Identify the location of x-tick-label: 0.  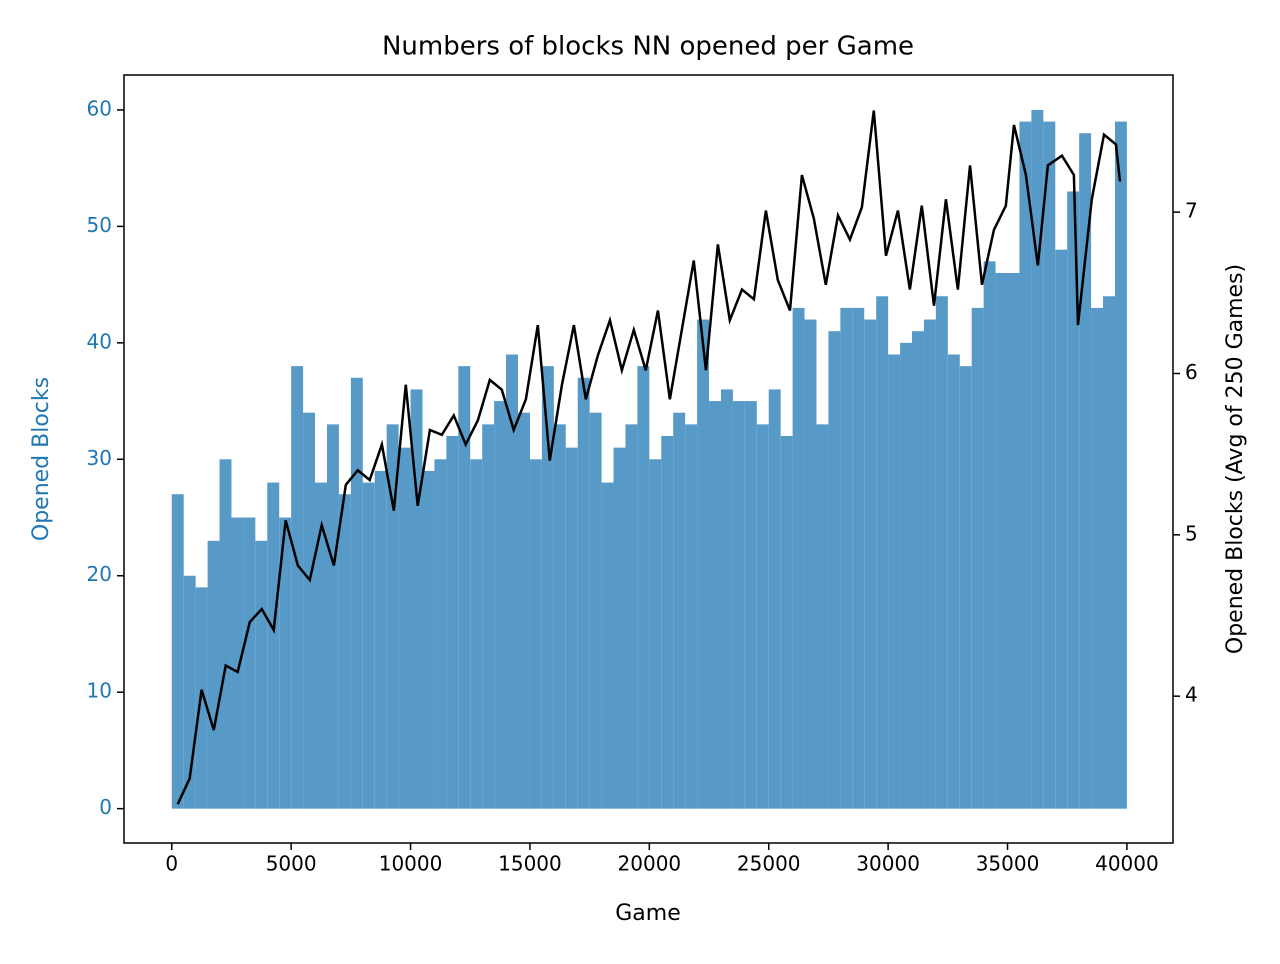
(171, 864).